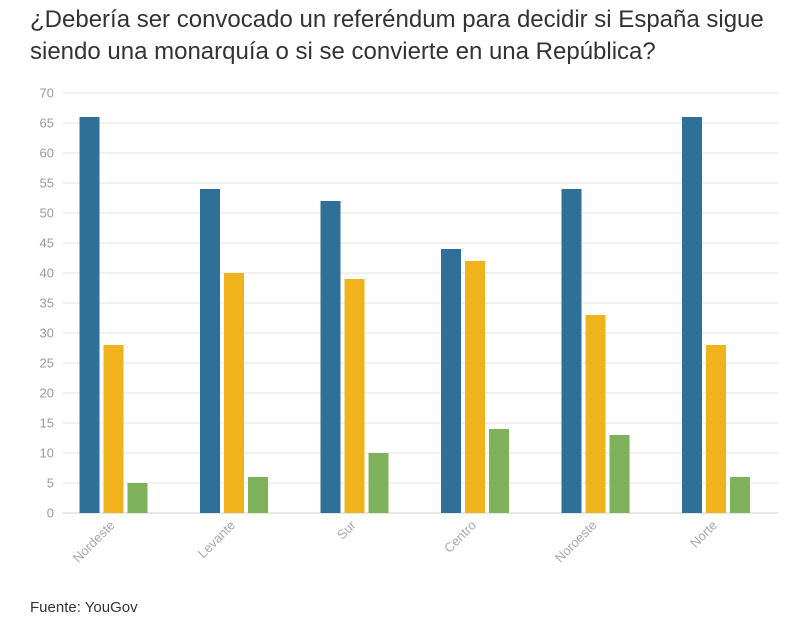 Image resolution: width=787 pixels, height=624 pixels. Describe the element at coordinates (47, 213) in the screenshot. I see `y-tick-label: 50` at that location.